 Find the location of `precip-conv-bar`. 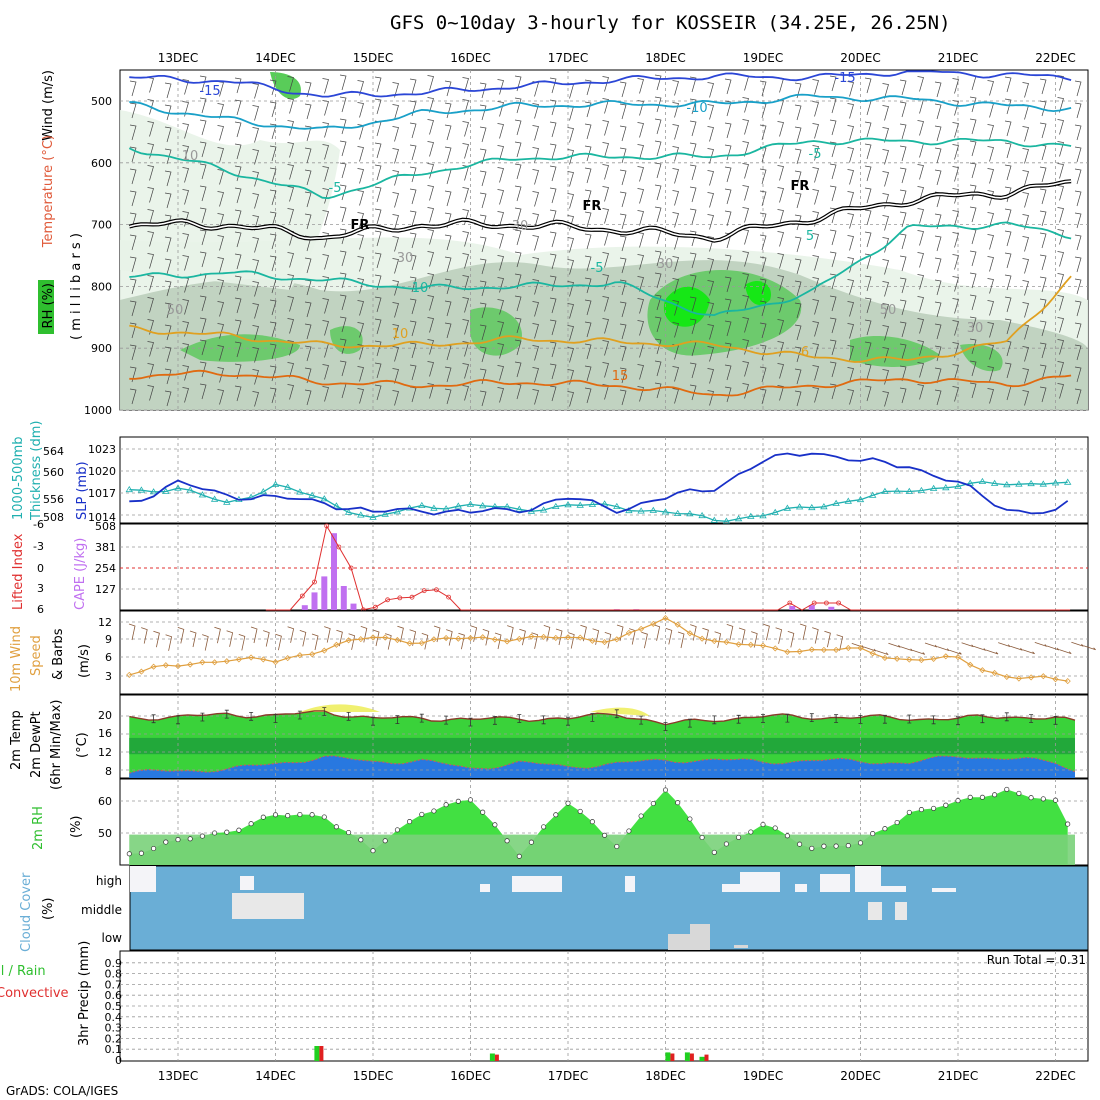

precip-conv-bar is located at coordinates (496, 1057).